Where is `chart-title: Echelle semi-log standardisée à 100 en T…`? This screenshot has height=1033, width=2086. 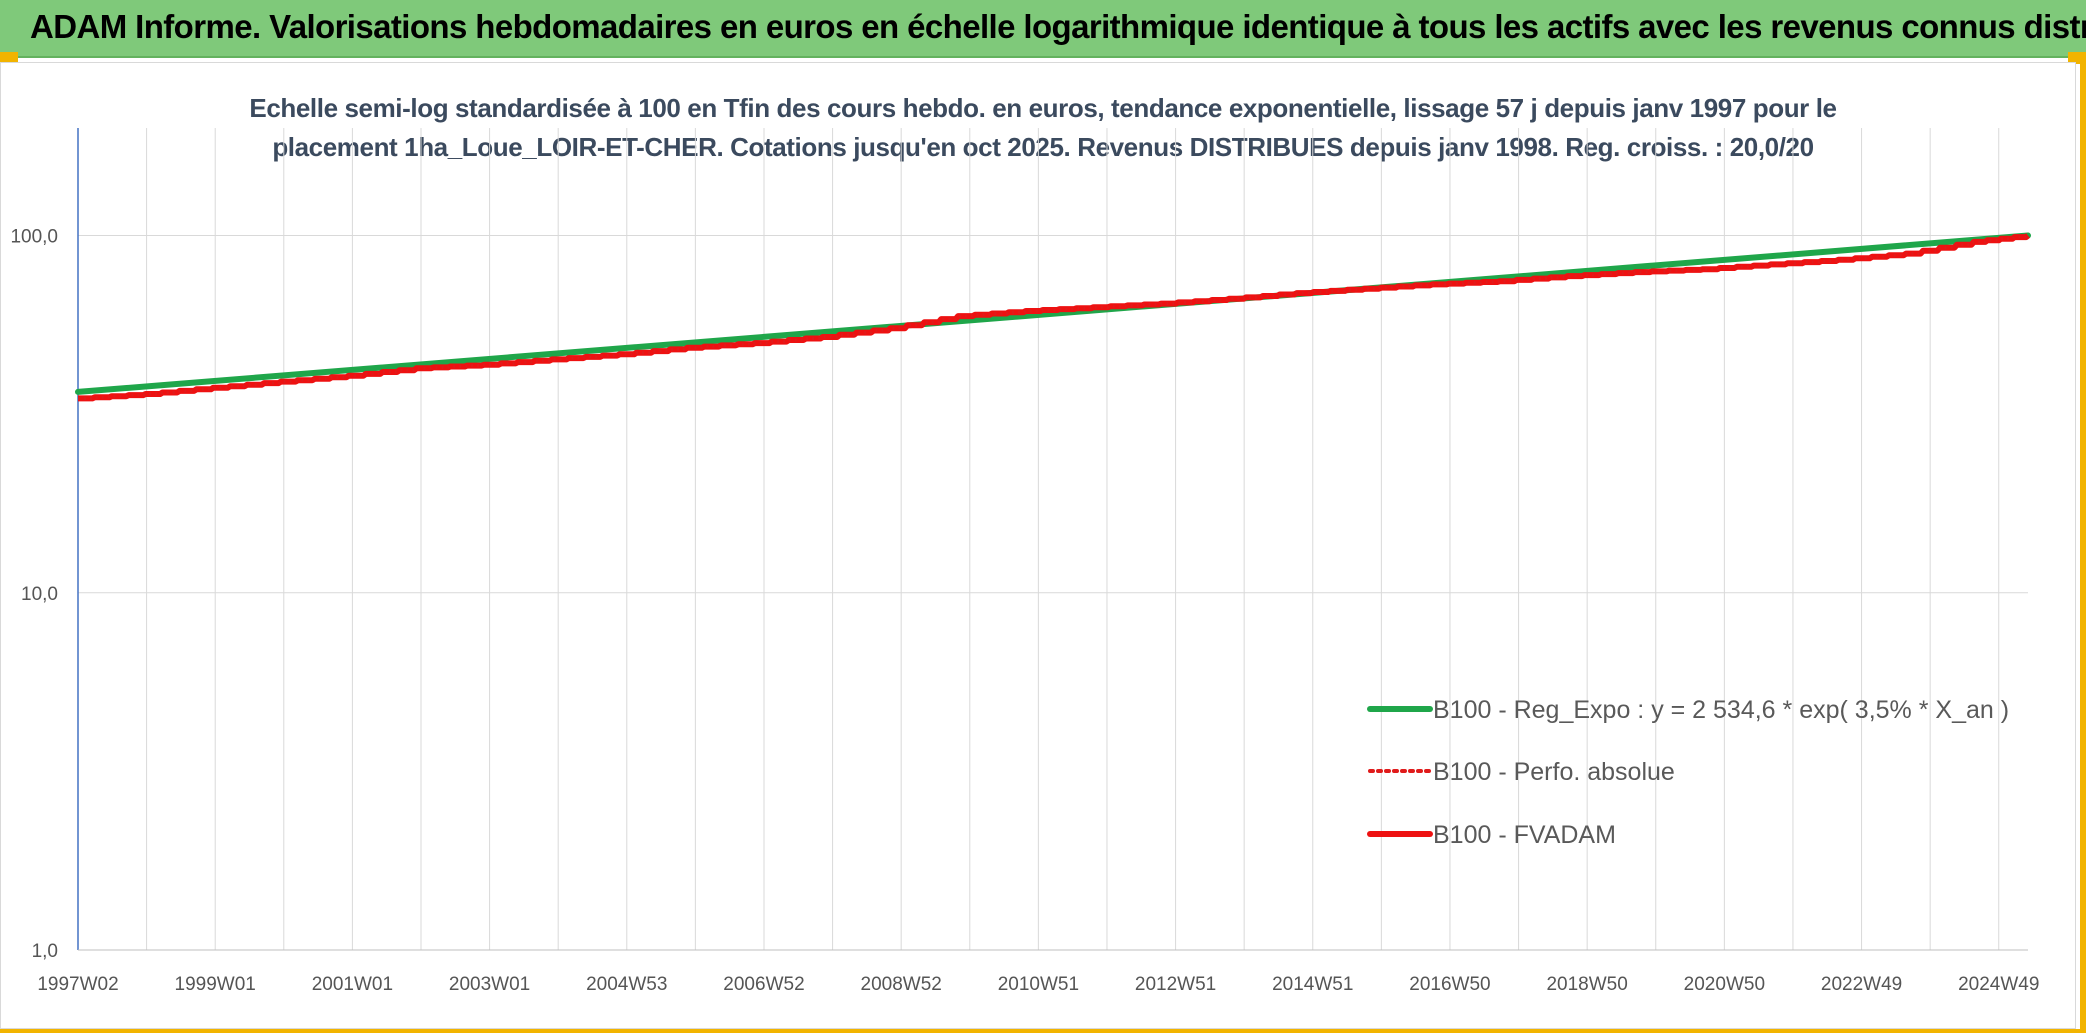
chart-title: Echelle semi-log standardisée à 100 en T… is located at coordinates (1043, 128).